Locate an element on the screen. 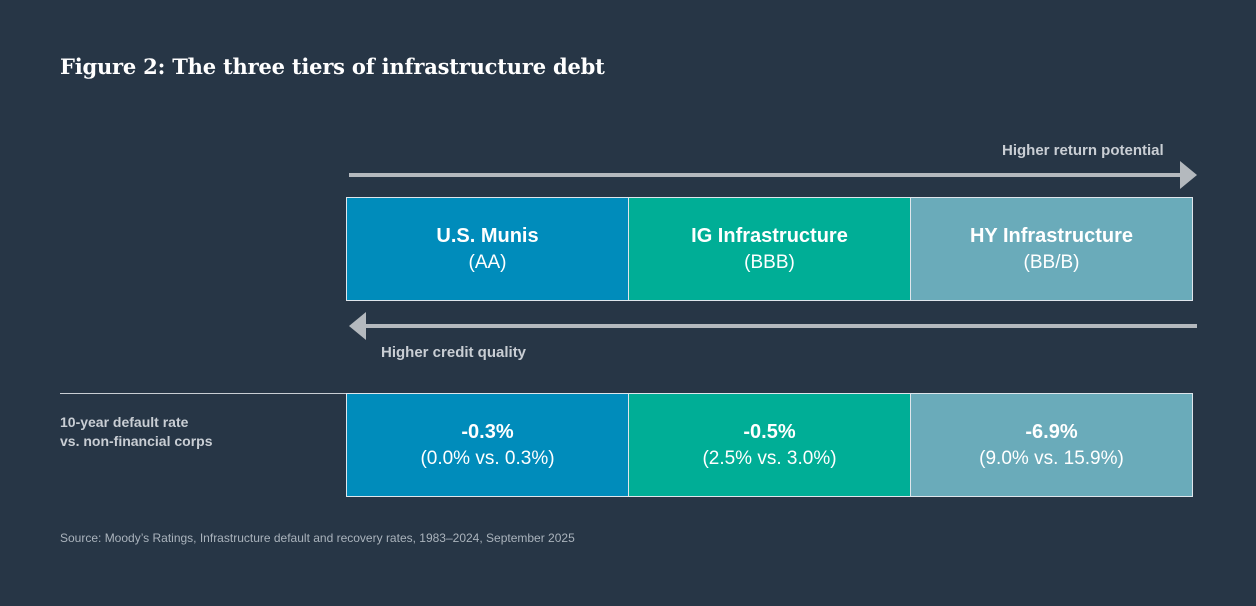  tier-us-munis: U.S. Munis (AA) is located at coordinates (487, 249).